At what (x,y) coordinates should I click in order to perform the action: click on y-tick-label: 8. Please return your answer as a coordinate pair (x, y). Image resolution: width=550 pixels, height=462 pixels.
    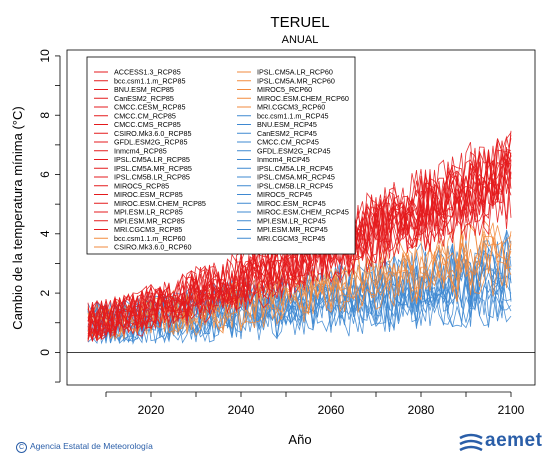
    Looking at the image, I should click on (45, 115).